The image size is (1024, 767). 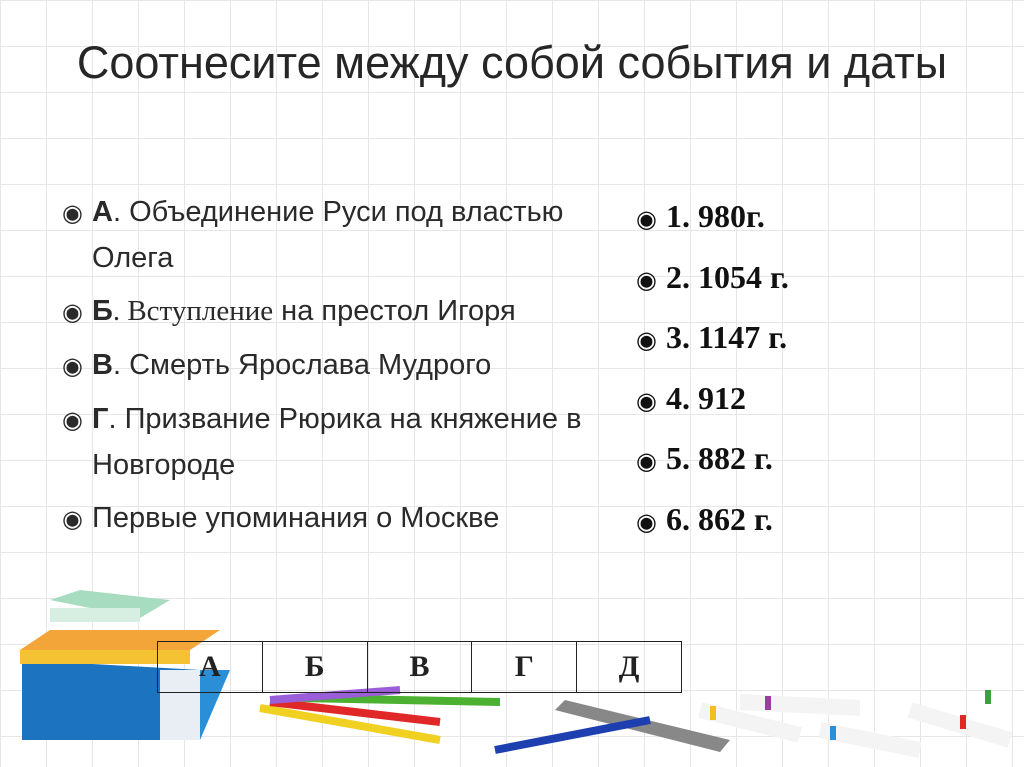 I want to click on date-number: 5., so click(x=678, y=458).